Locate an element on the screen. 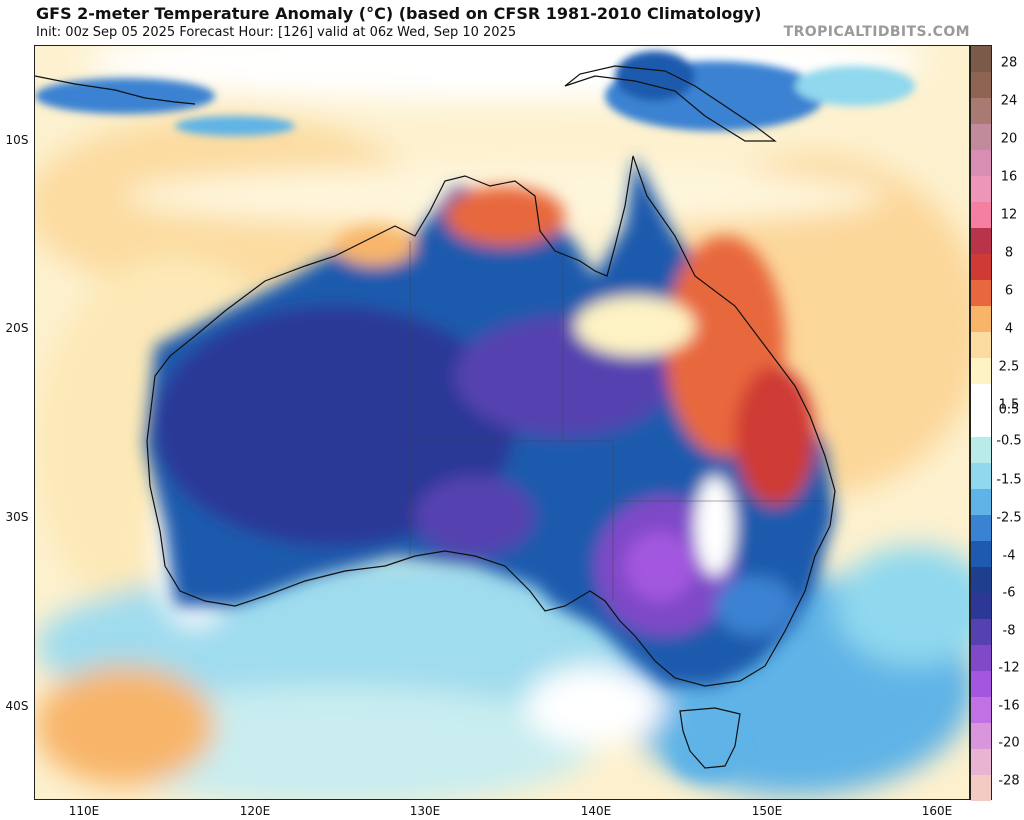 This screenshot has width=1024, height=820. colorbar-tick-label: 0.5 is located at coordinates (1009, 410).